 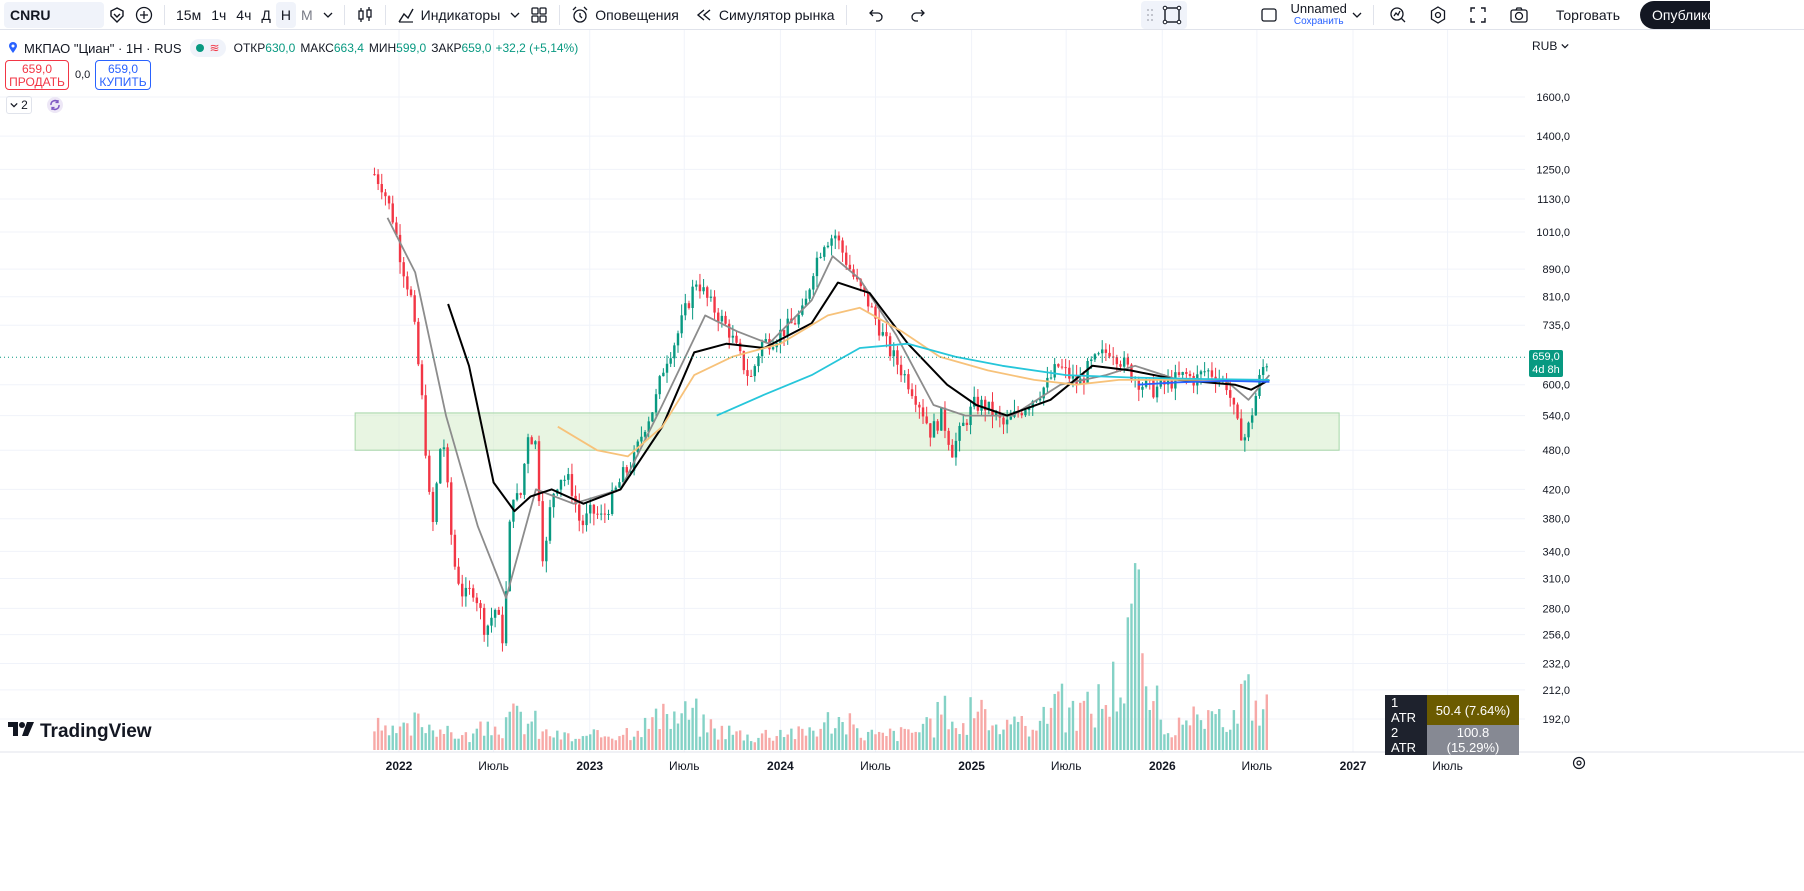 I want to click on layout-name: Unnamed Сохранить, so click(x=1319, y=14).